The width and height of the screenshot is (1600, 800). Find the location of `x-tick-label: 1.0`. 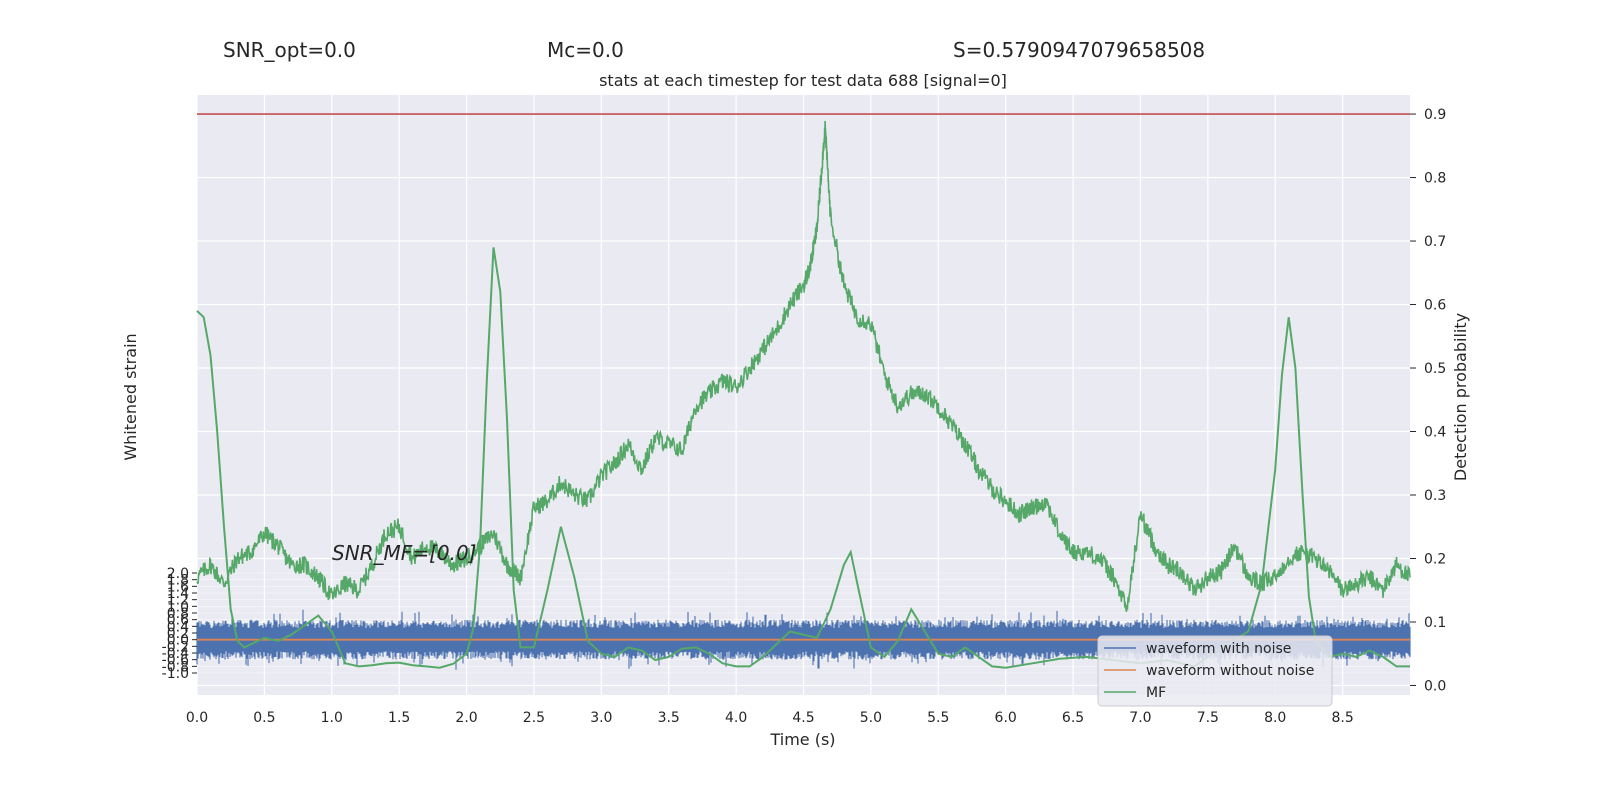

x-tick-label: 1.0 is located at coordinates (332, 718).